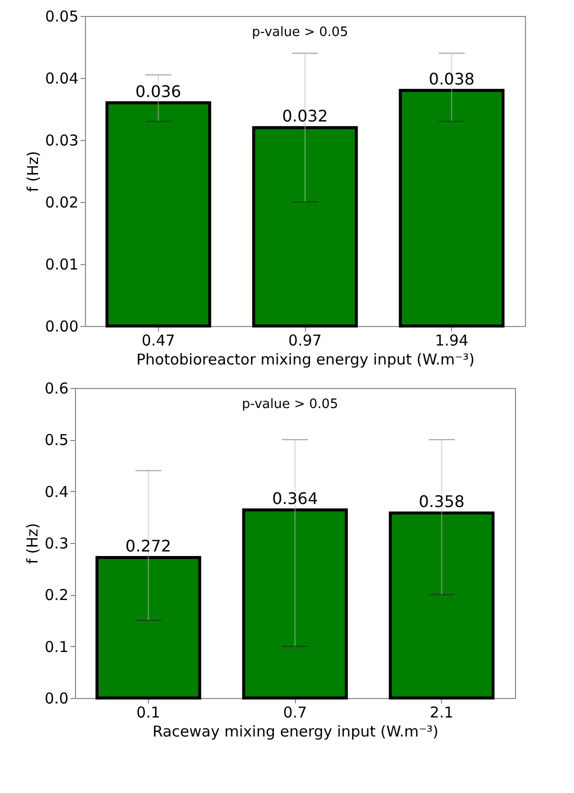  I want to click on y-tick-label: 0.6, so click(56, 389).